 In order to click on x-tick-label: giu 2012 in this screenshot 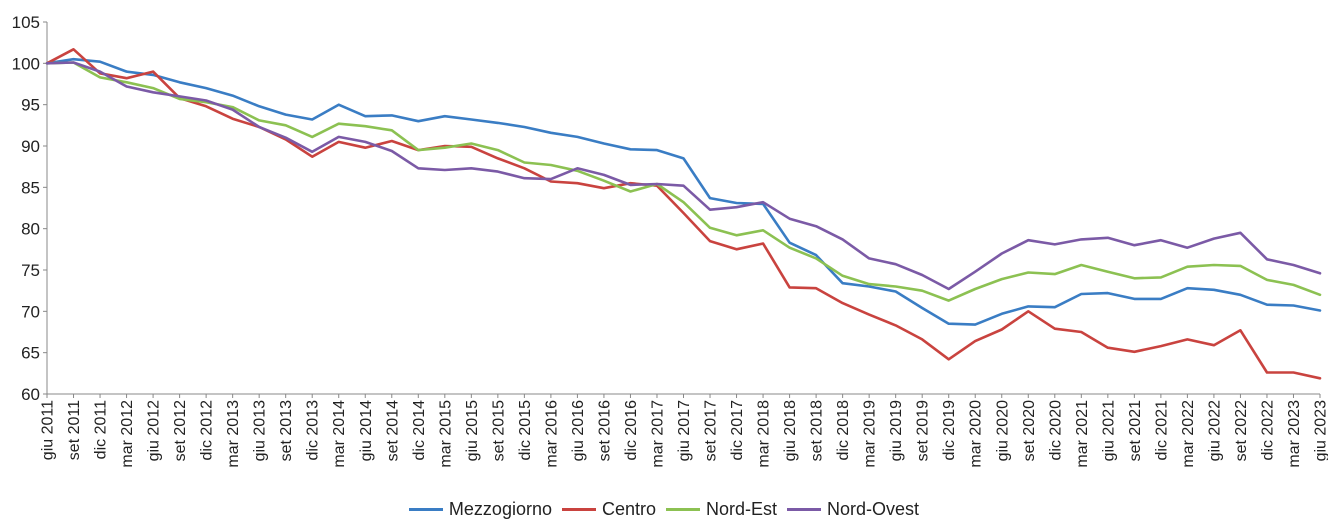, I will do `click(154, 430)`.